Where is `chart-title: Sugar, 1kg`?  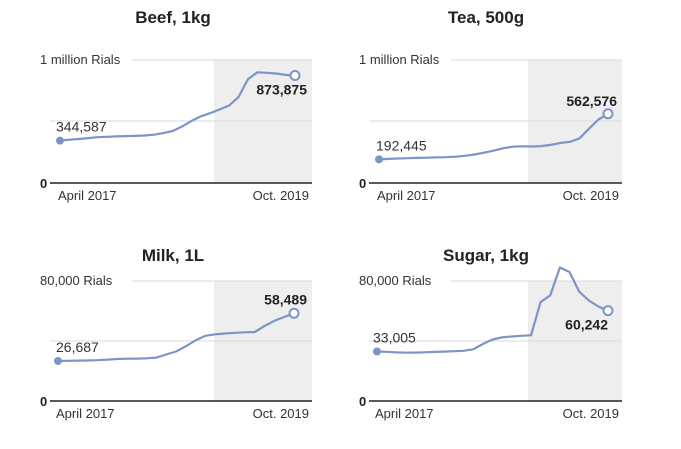
chart-title: Sugar, 1kg is located at coordinates (486, 255).